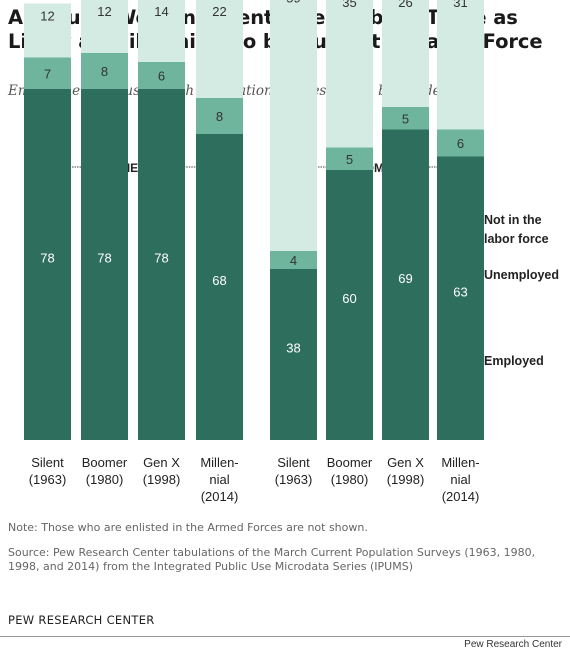  I want to click on data-label-women-2-unemployed: 5, so click(405, 118).